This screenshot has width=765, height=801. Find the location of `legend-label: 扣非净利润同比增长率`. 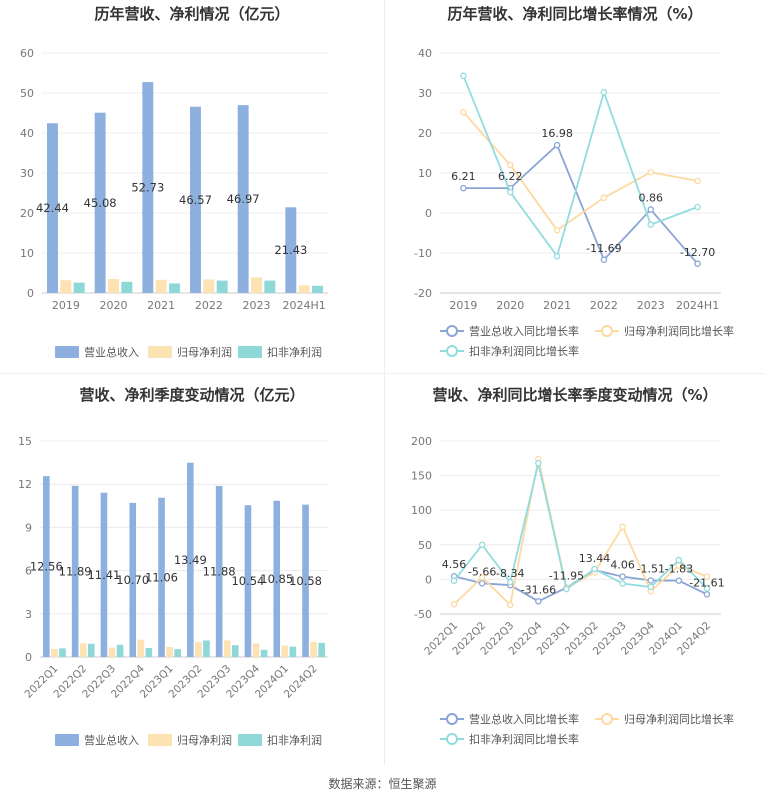

legend-label: 扣非净利润同比增长率 is located at coordinates (524, 739).